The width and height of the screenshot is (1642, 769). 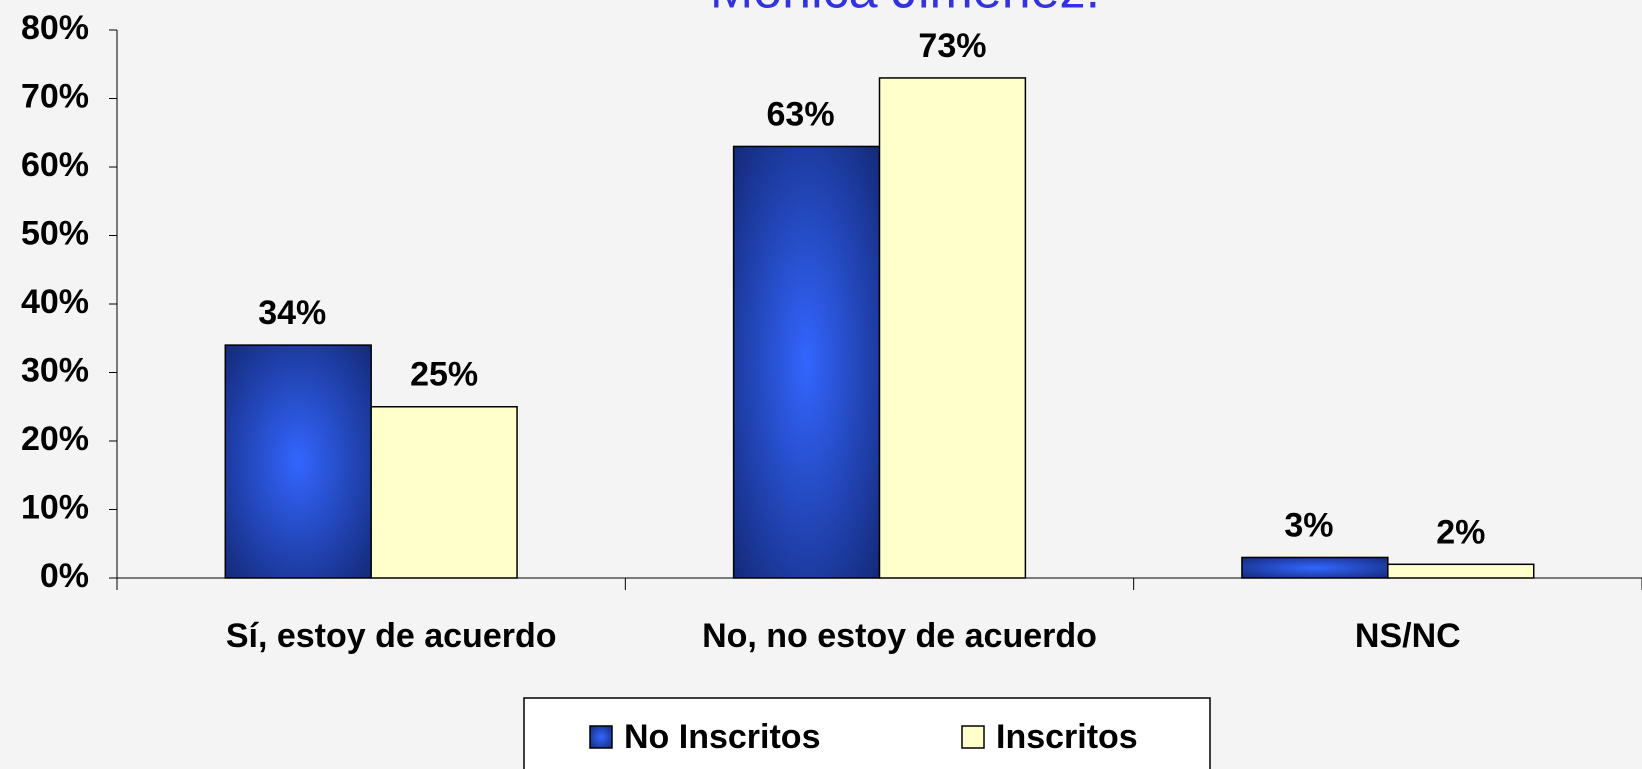 I want to click on y-tick-label: 20%, so click(x=55, y=439).